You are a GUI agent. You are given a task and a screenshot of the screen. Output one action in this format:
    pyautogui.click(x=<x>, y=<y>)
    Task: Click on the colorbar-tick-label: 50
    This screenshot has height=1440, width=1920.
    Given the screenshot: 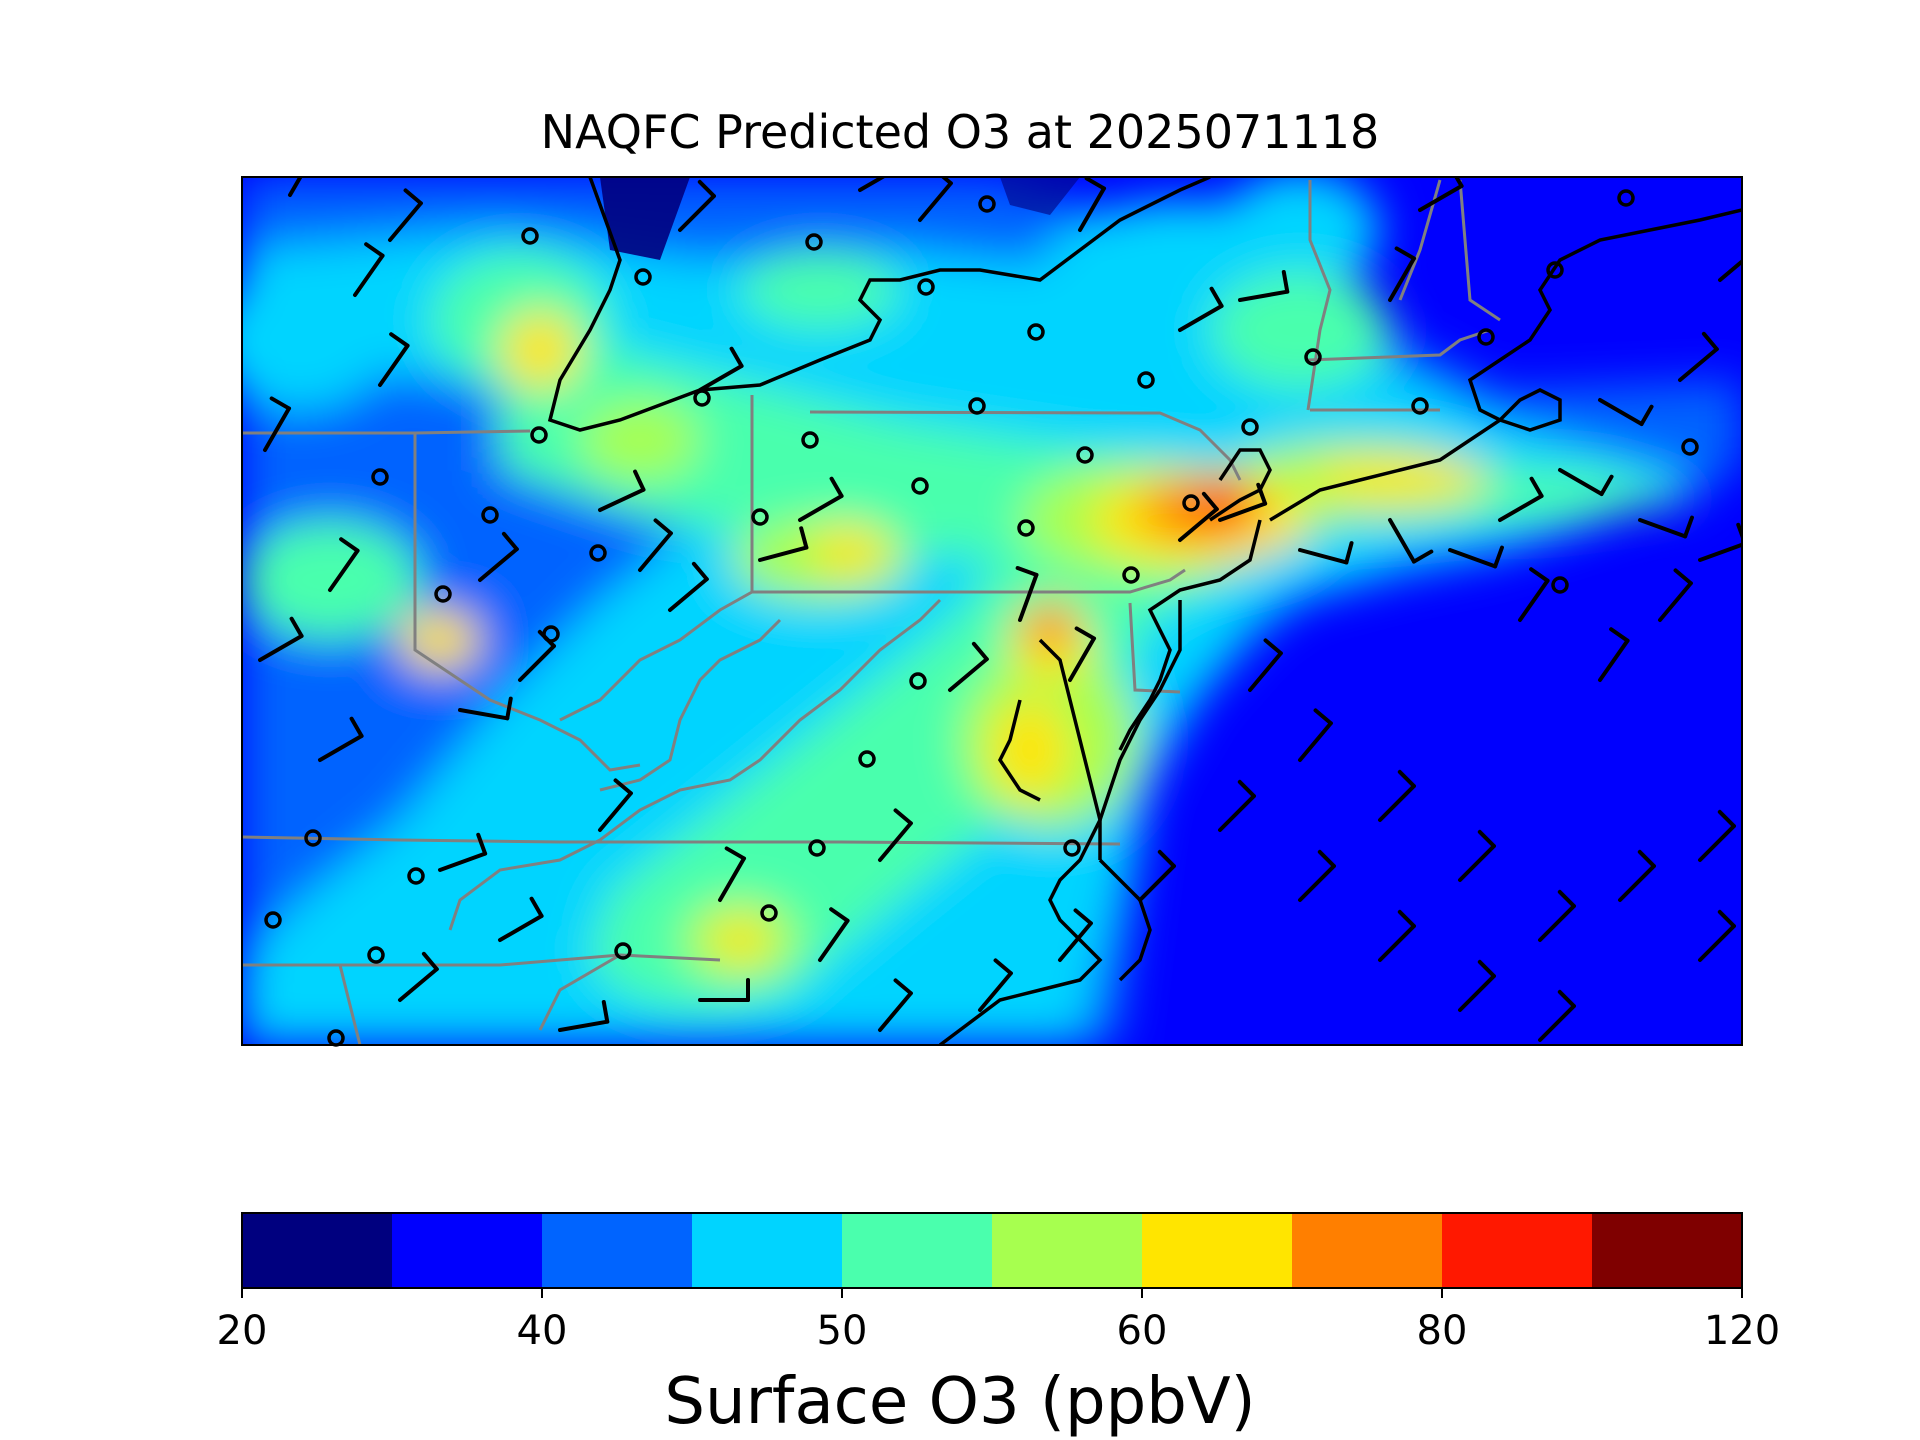 What is the action you would take?
    pyautogui.click(x=842, y=1331)
    